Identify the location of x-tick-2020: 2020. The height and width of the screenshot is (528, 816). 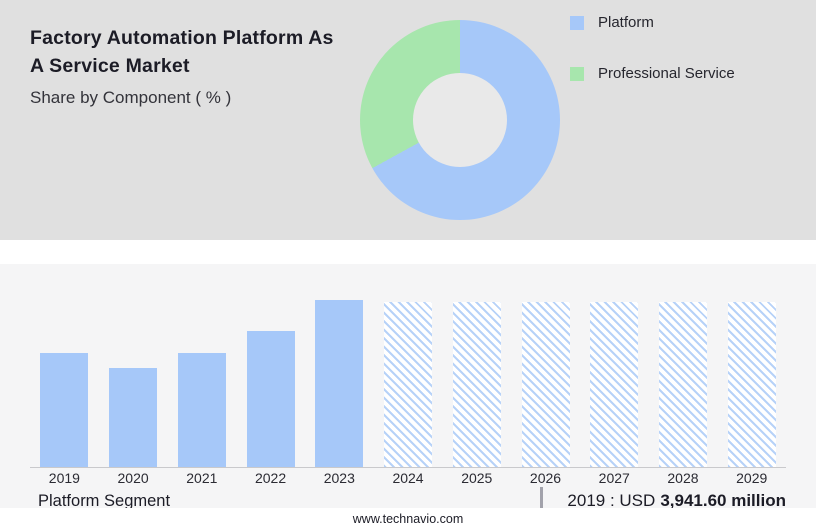
(133, 478).